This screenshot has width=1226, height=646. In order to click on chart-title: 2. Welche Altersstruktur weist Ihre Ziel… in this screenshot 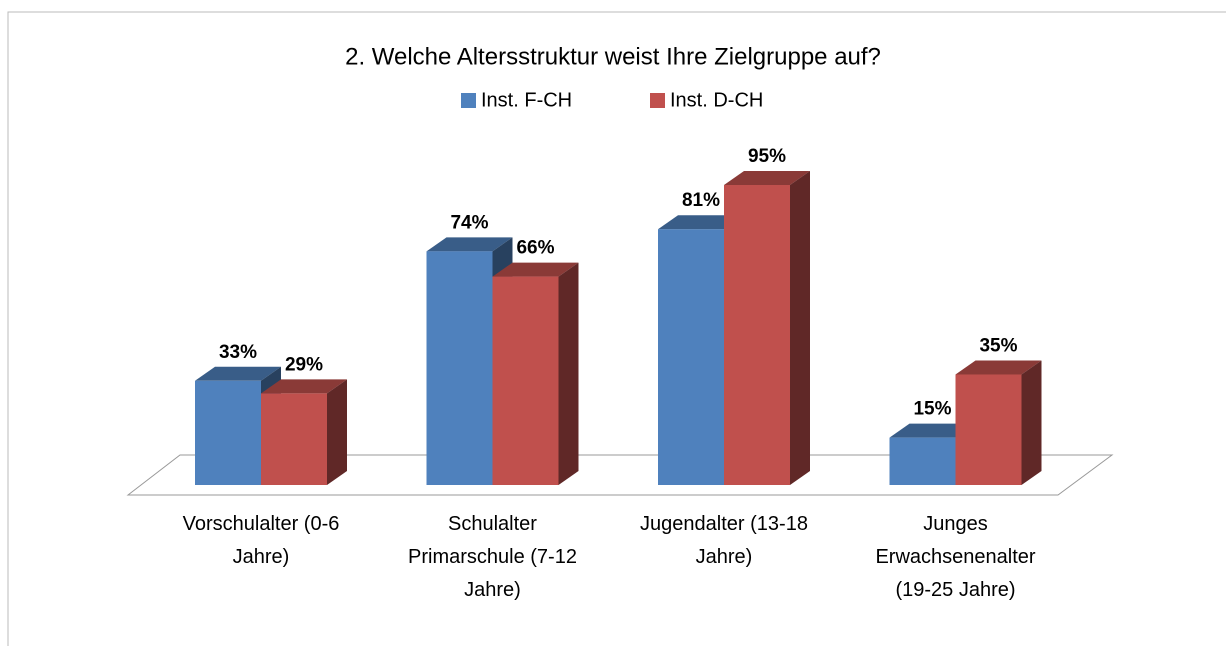, I will do `click(613, 56)`.